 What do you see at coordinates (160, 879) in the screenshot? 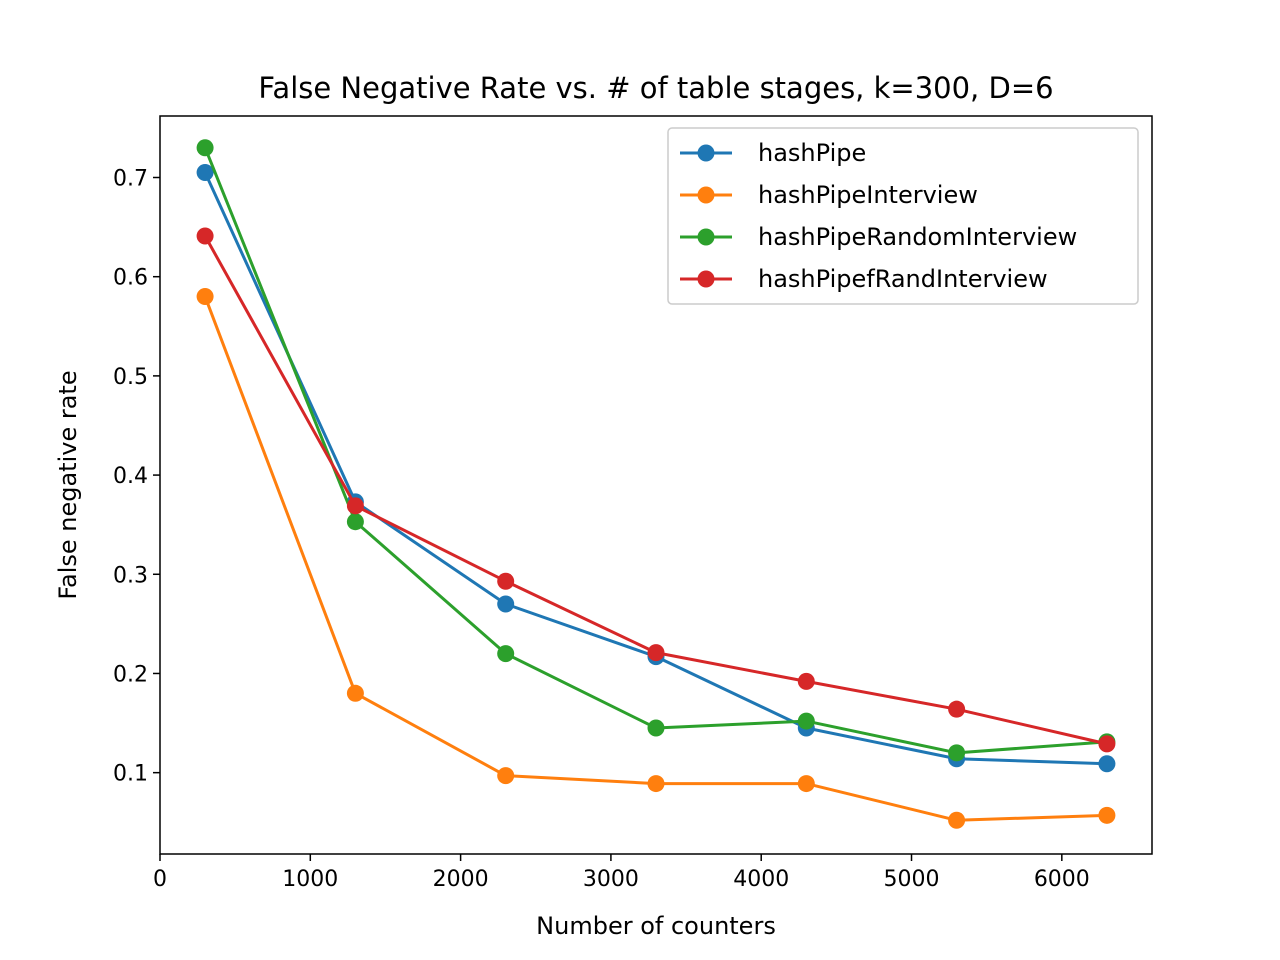
I see `x-tick-label: 0` at bounding box center [160, 879].